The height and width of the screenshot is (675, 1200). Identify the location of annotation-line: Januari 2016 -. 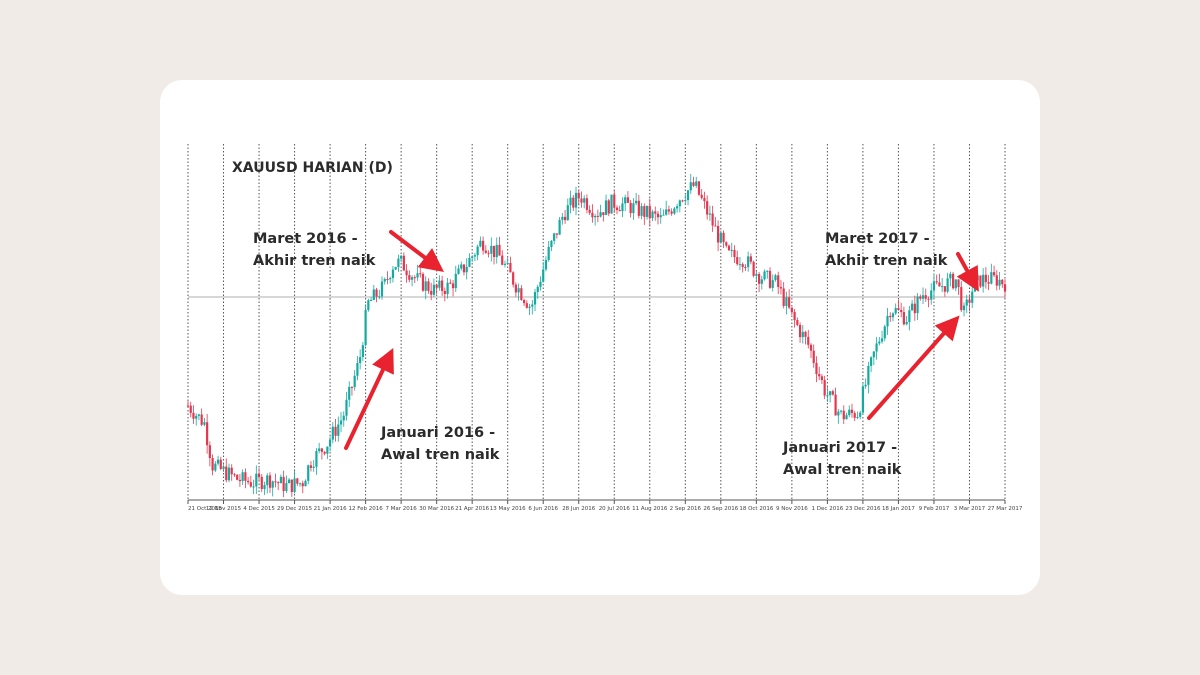
(438, 433).